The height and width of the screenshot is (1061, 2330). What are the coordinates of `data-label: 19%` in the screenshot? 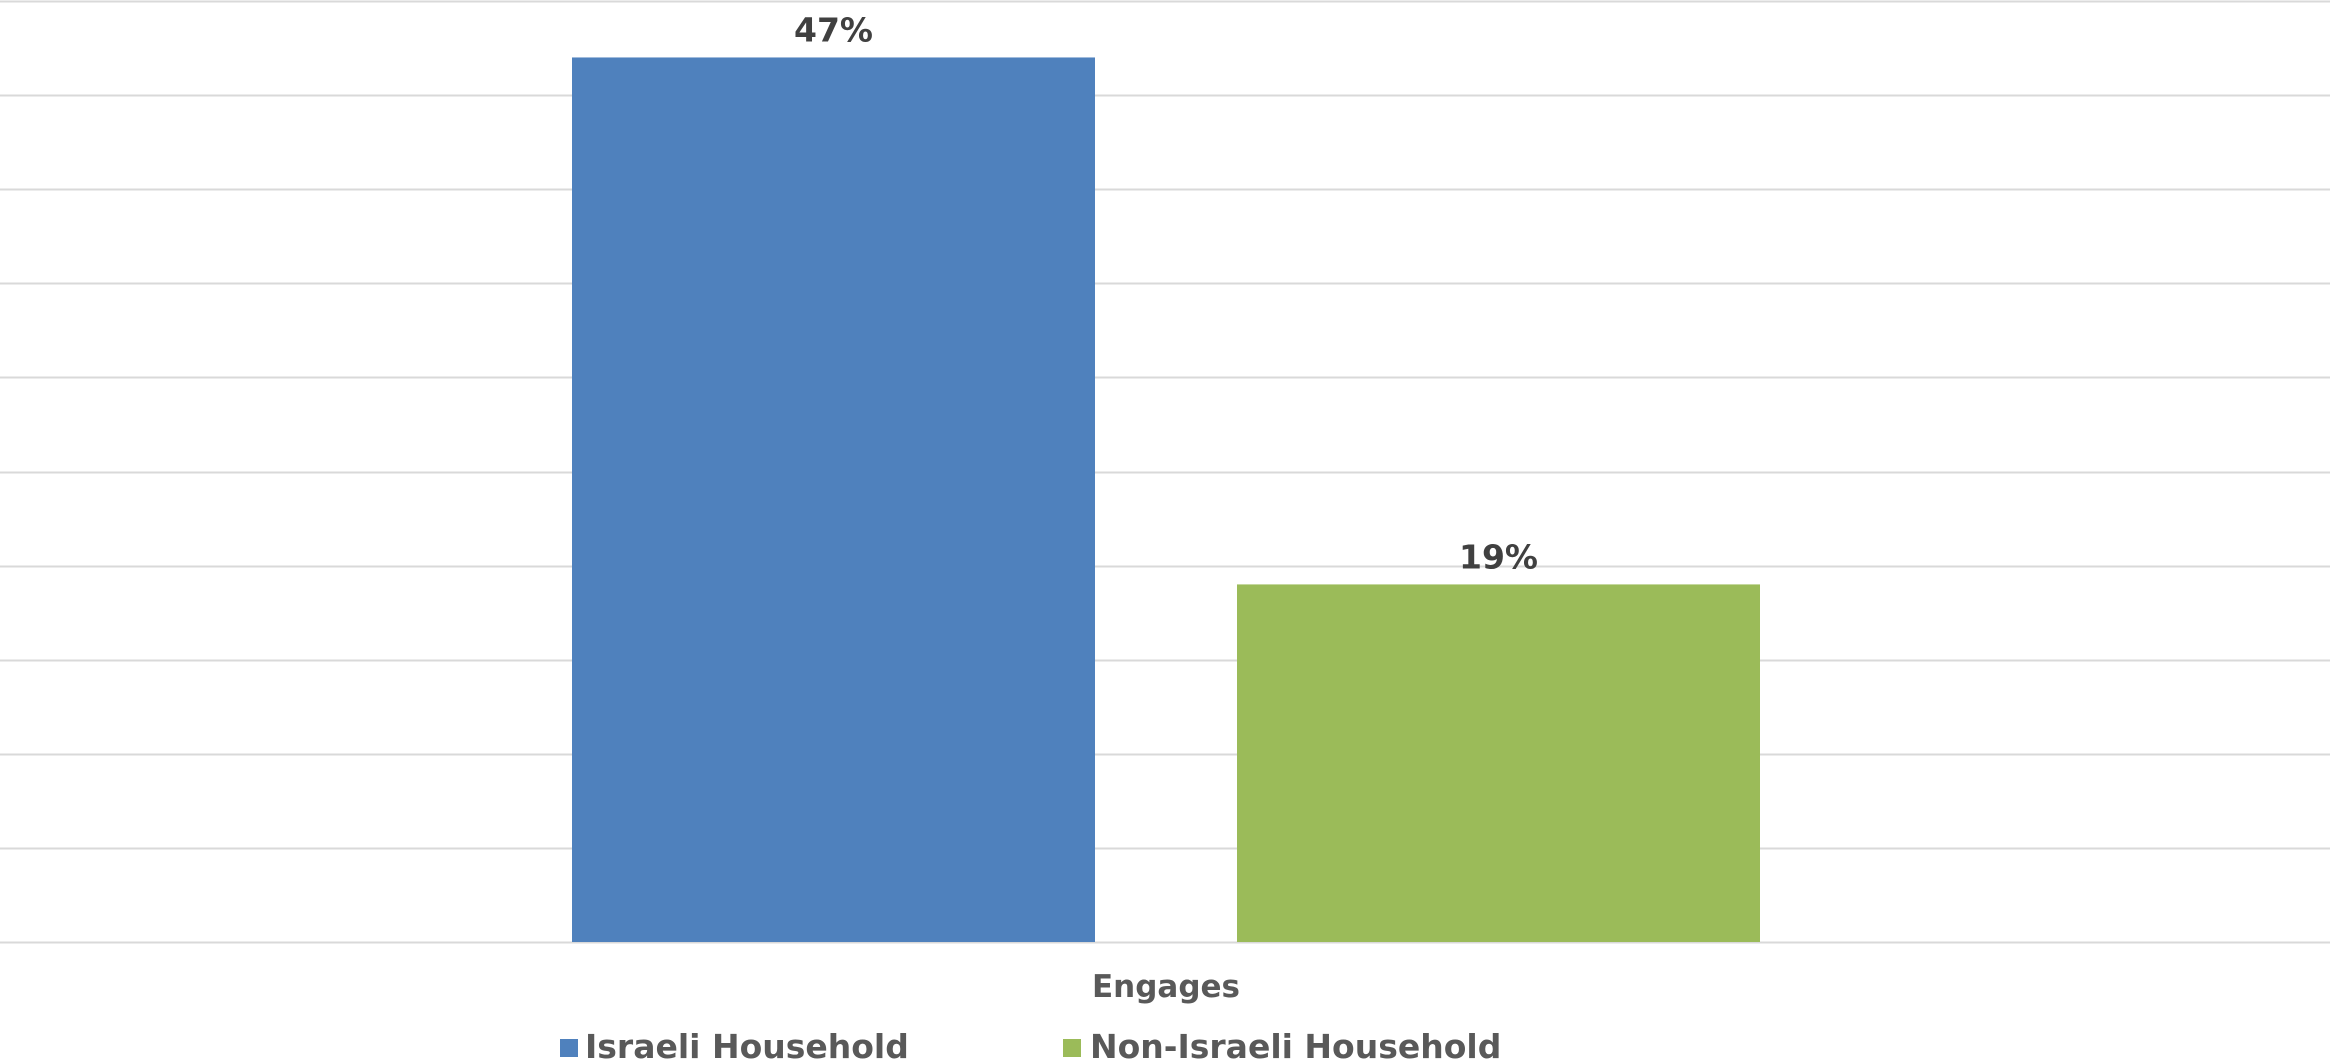 It's located at (1498, 556).